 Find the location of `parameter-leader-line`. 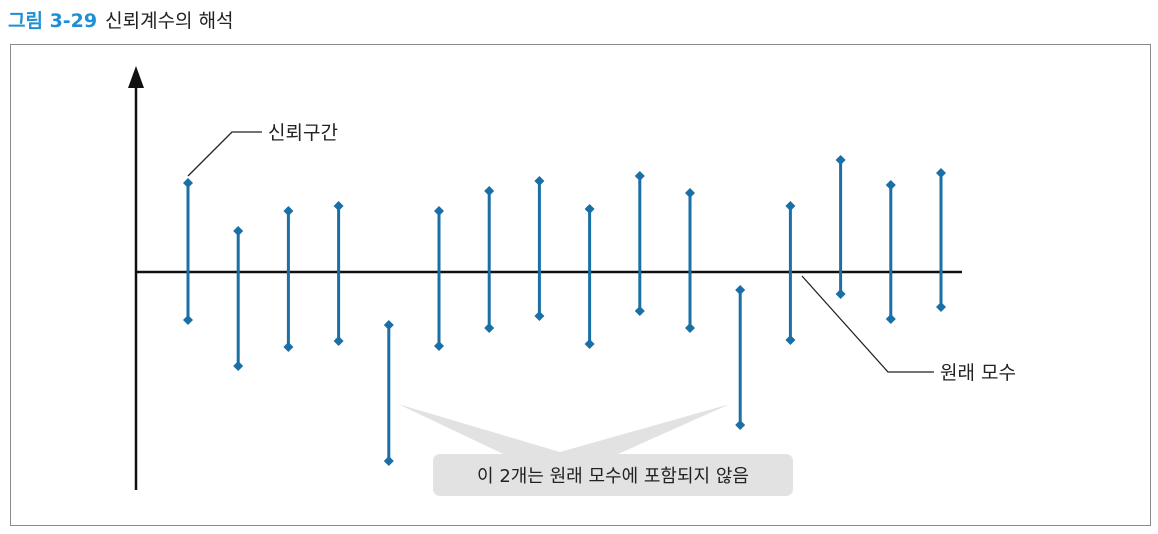

parameter-leader-line is located at coordinates (867, 324).